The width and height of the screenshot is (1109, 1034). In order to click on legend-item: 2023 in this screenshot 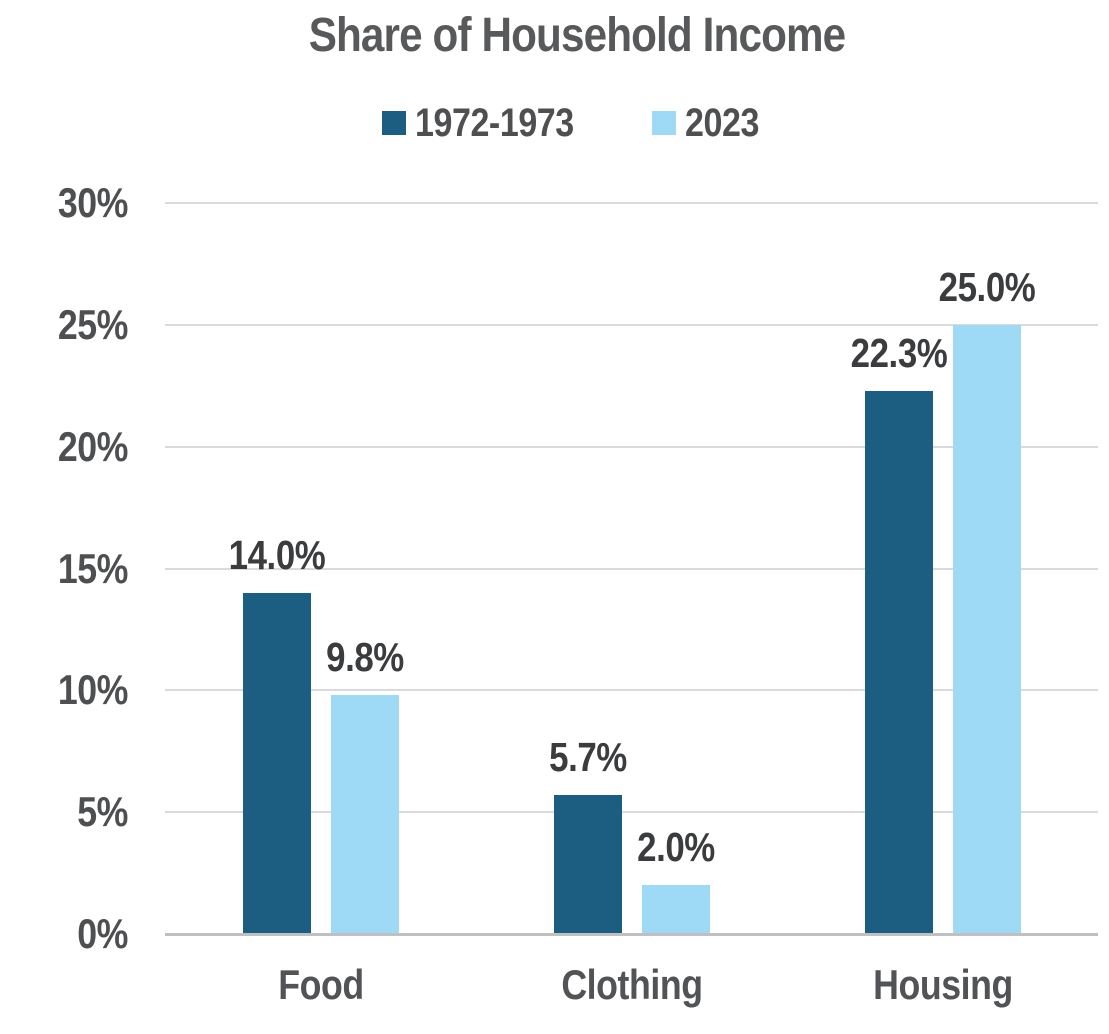, I will do `click(711, 123)`.